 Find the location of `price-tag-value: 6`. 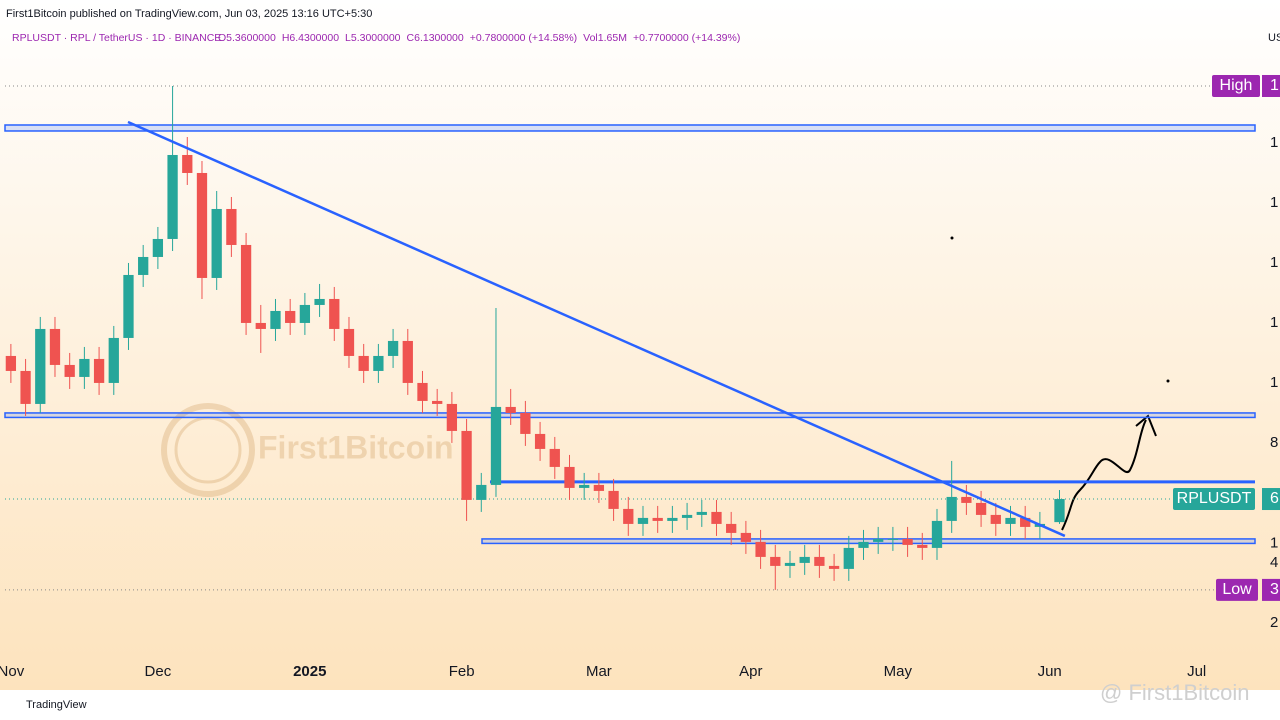

price-tag-value: 6 is located at coordinates (1274, 498).